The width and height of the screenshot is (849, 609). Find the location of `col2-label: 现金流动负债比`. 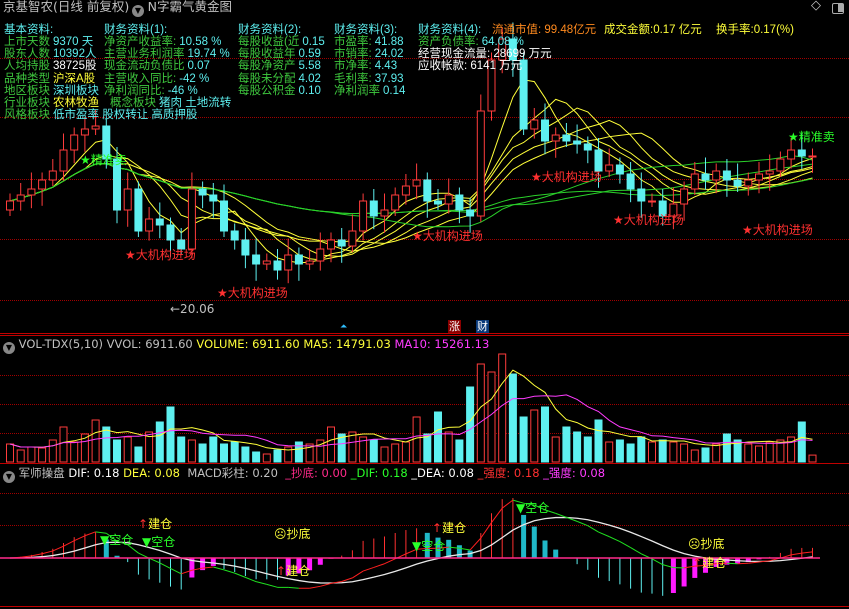

col2-label: 现金流动负债比 is located at coordinates (144, 66).